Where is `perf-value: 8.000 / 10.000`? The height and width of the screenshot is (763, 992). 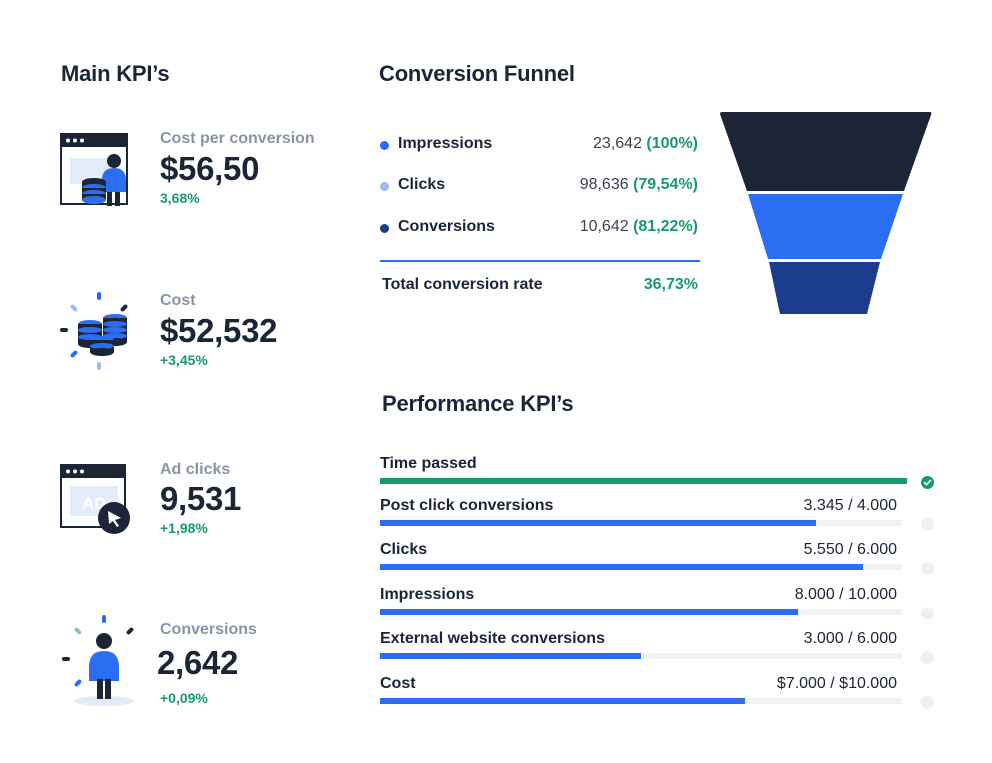
perf-value: 8.000 / 10.000 is located at coordinates (845, 594).